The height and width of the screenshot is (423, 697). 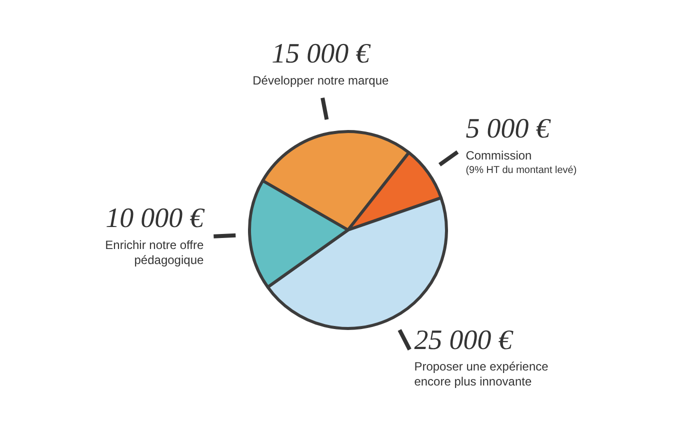 I want to click on data-label: 5 000 €, so click(x=509, y=129).